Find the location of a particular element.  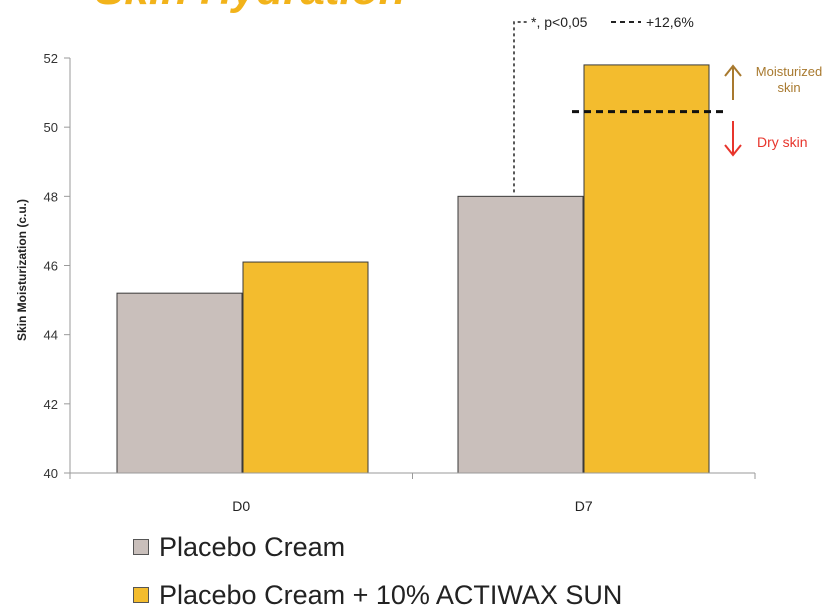

y-tick-label: 52 is located at coordinates (51, 58).